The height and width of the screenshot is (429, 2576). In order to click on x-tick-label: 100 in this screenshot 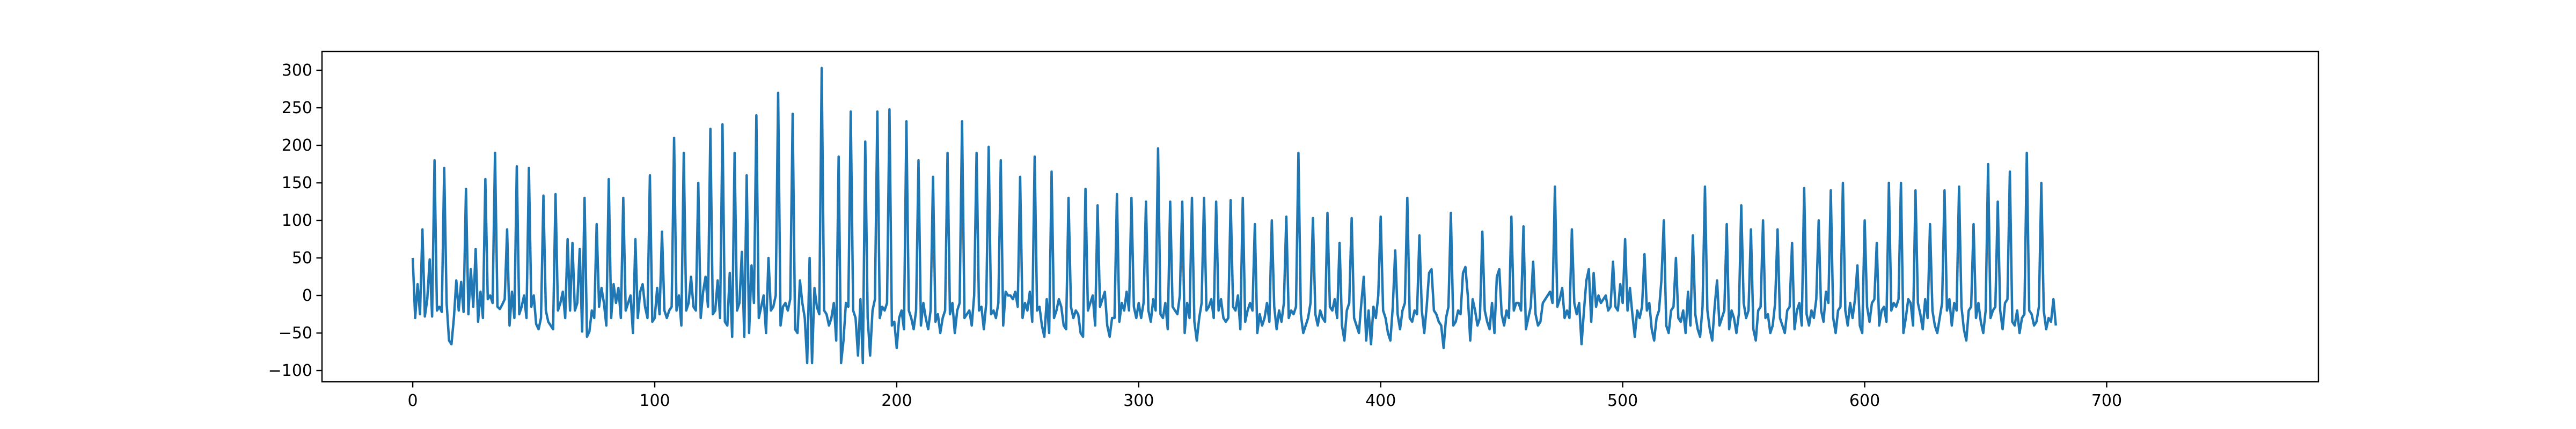, I will do `click(654, 400)`.